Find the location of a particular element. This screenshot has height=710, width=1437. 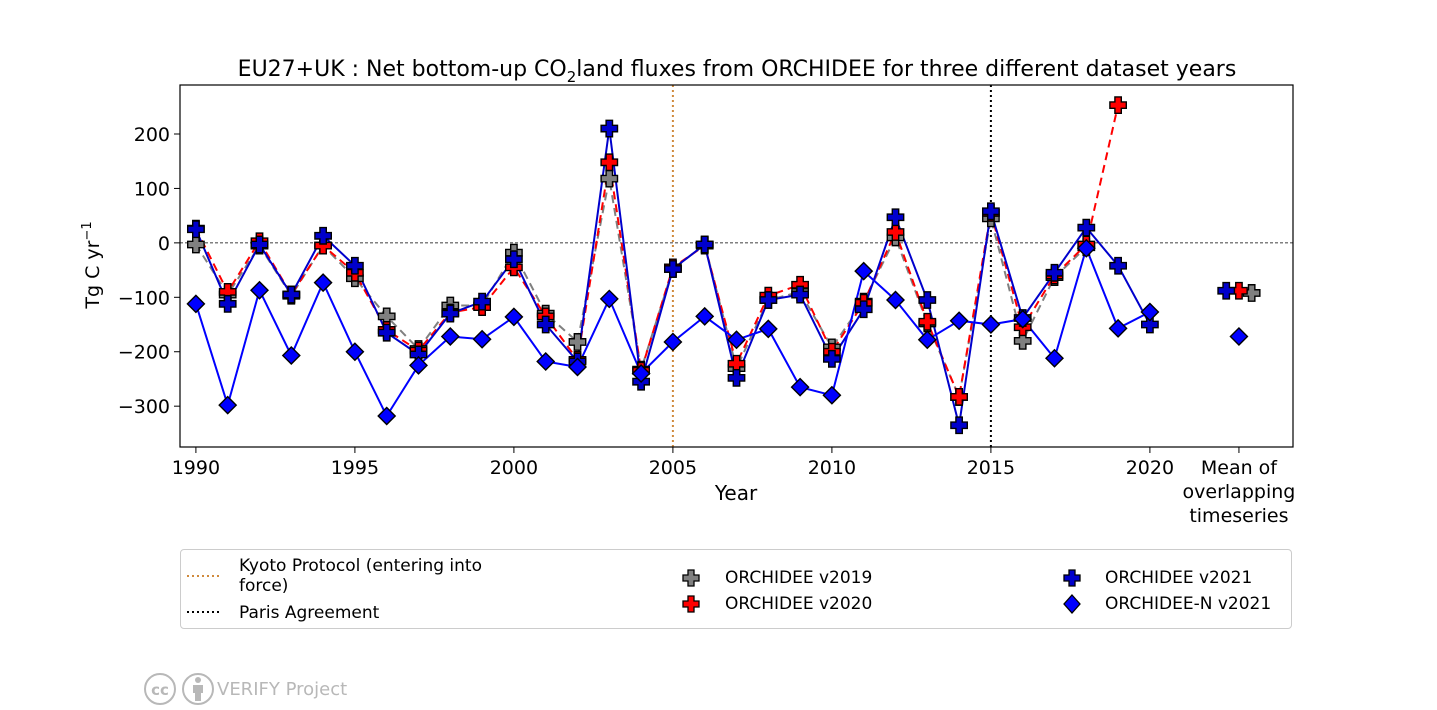

data-point-s0-2002 is located at coordinates (577, 342).